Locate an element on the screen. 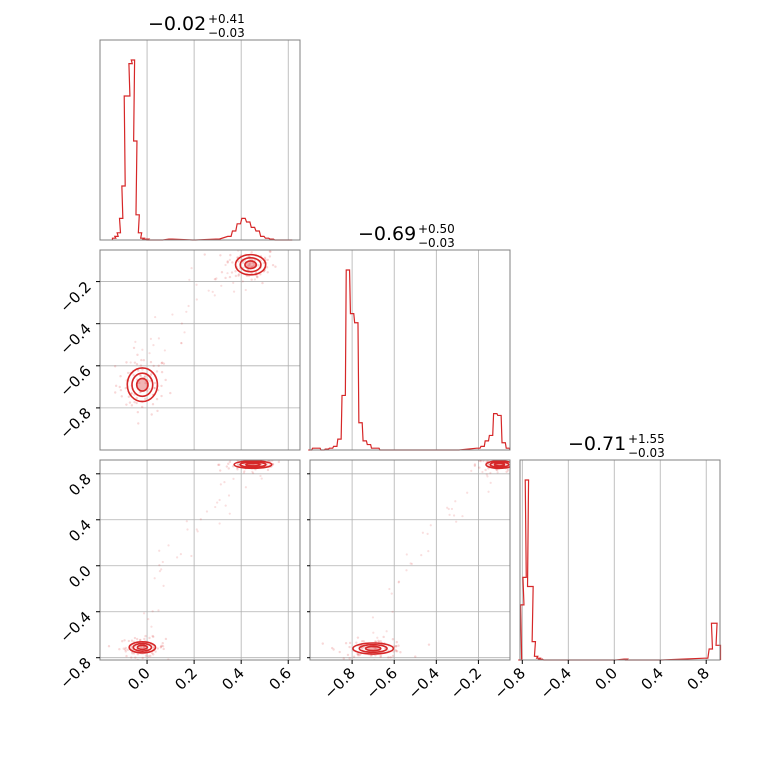 The image size is (760, 760). x-tick-label-var1: −0.4 is located at coordinates (424, 683).